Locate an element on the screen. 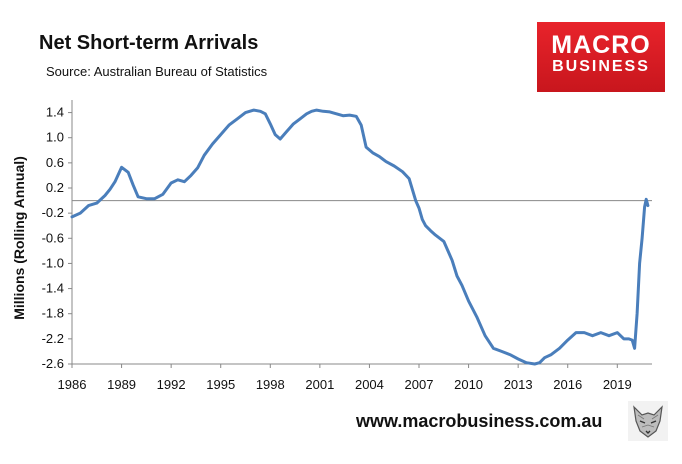 The image size is (682, 464). x-tick-label: 2004 is located at coordinates (369, 384).